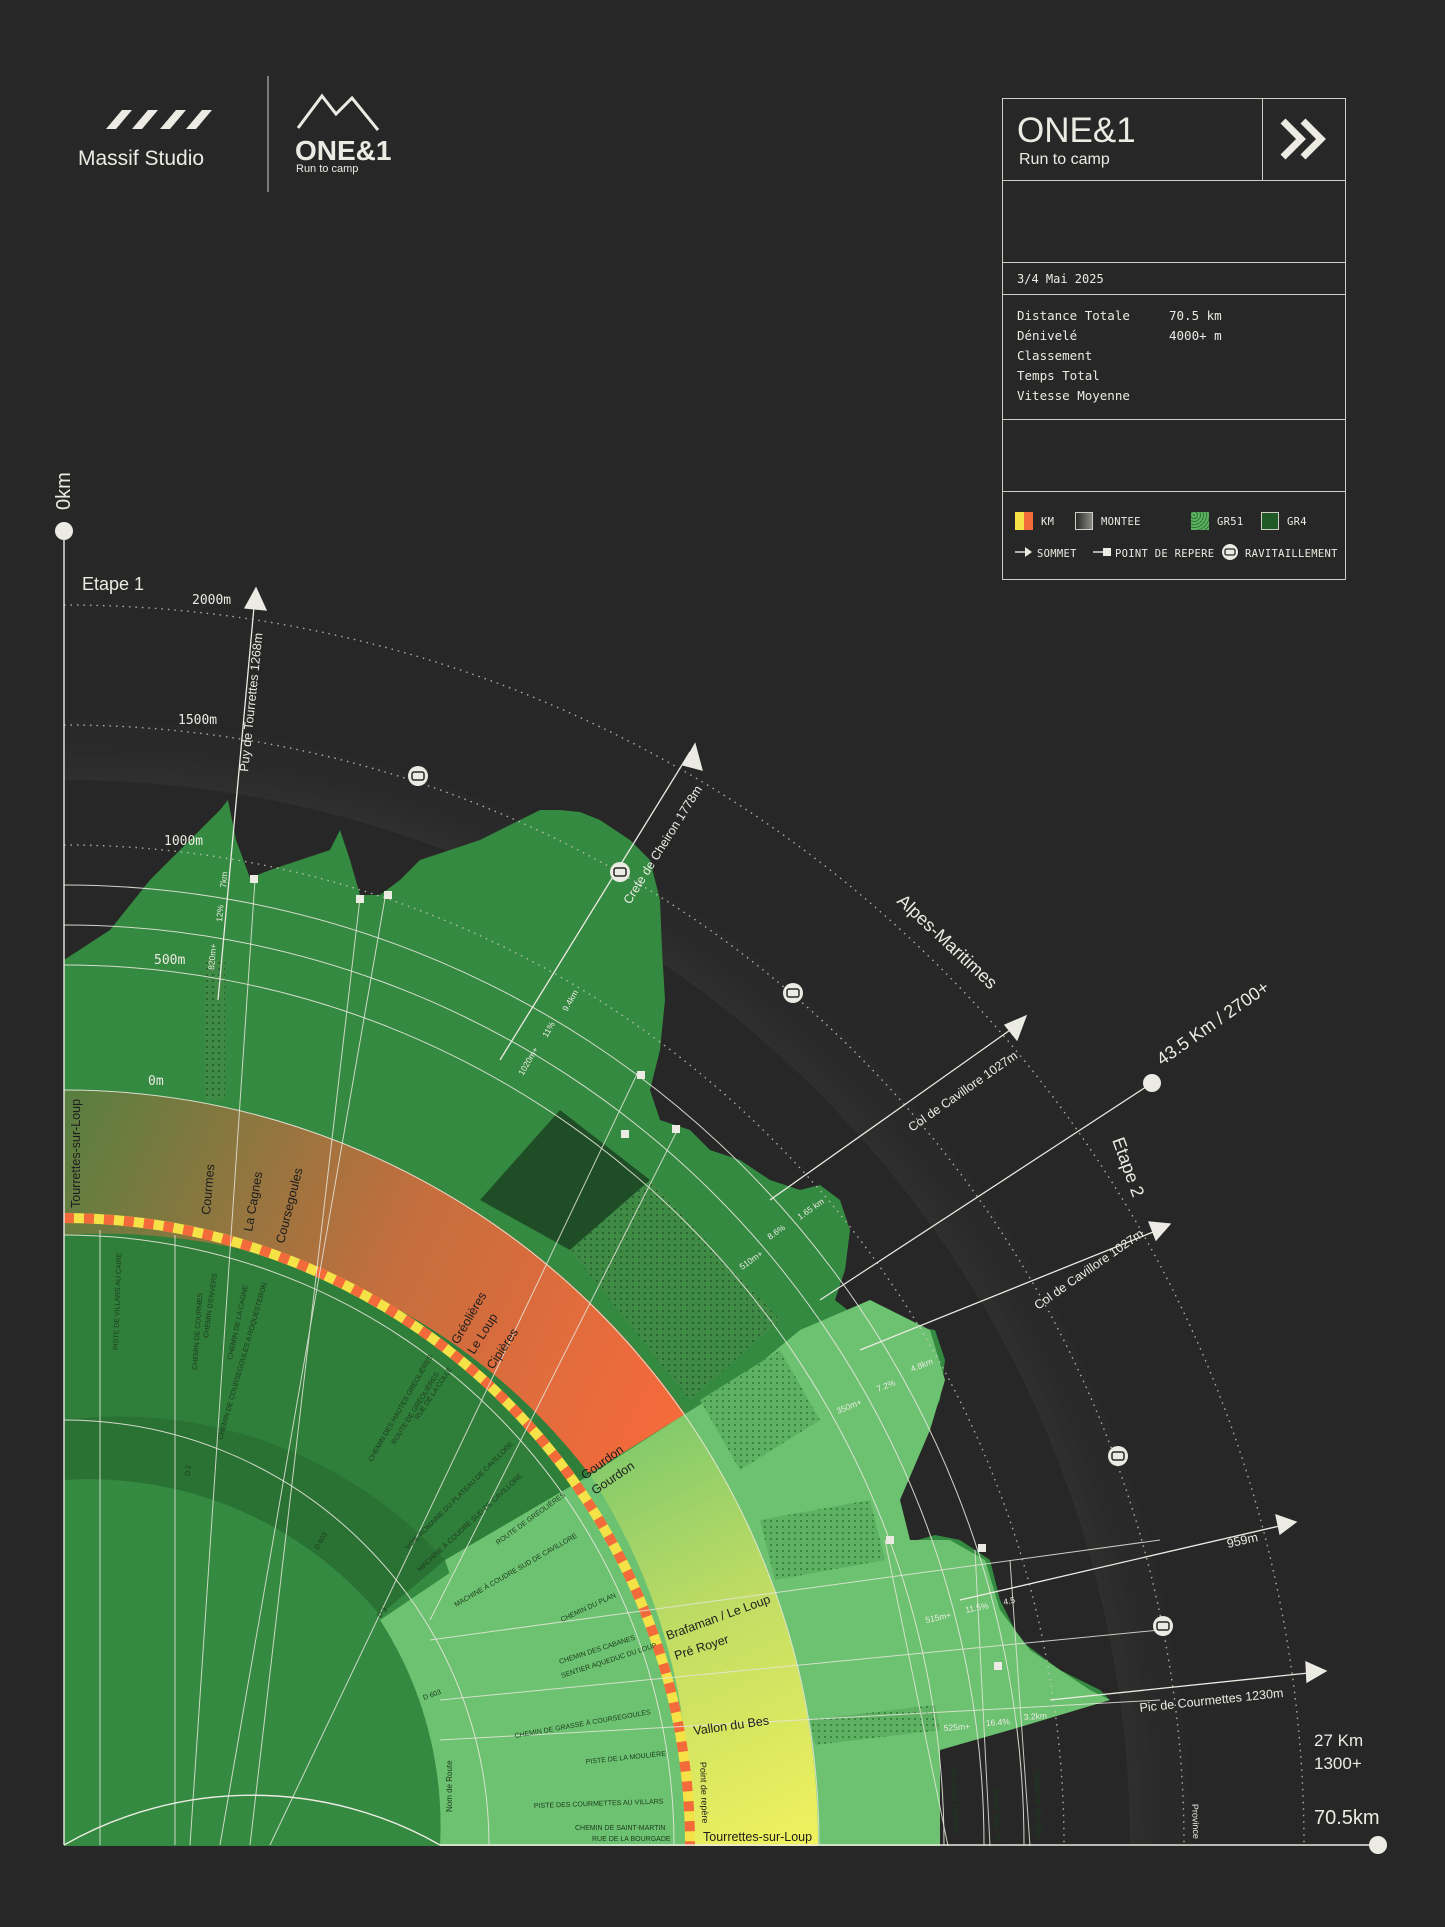 Image resolution: width=1445 pixels, height=1927 pixels. Describe the element at coordinates (1024, 521) in the screenshot. I see `legend-swatch-km` at that location.